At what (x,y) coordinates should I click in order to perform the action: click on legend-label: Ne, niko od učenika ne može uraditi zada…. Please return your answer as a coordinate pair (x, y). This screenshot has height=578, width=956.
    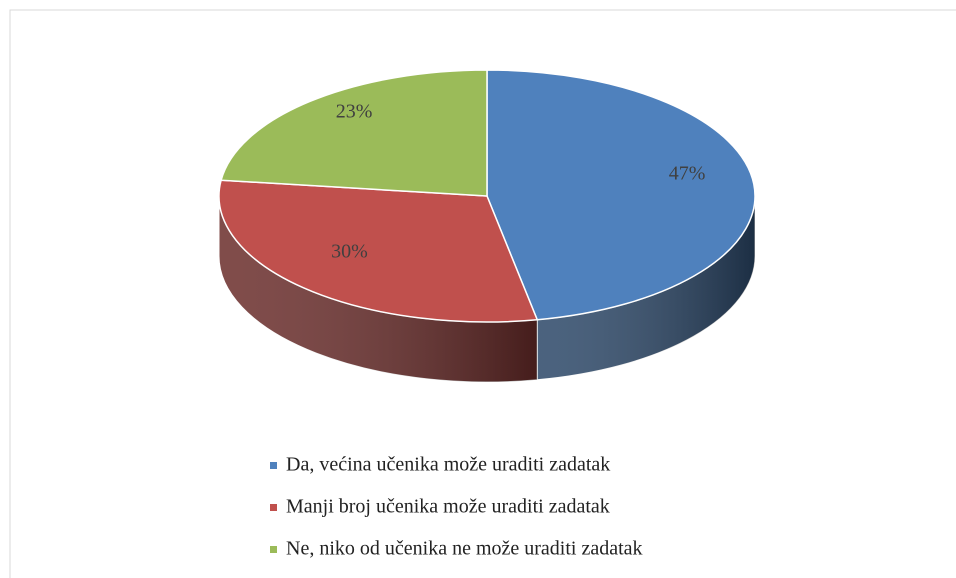
    Looking at the image, I should click on (464, 549).